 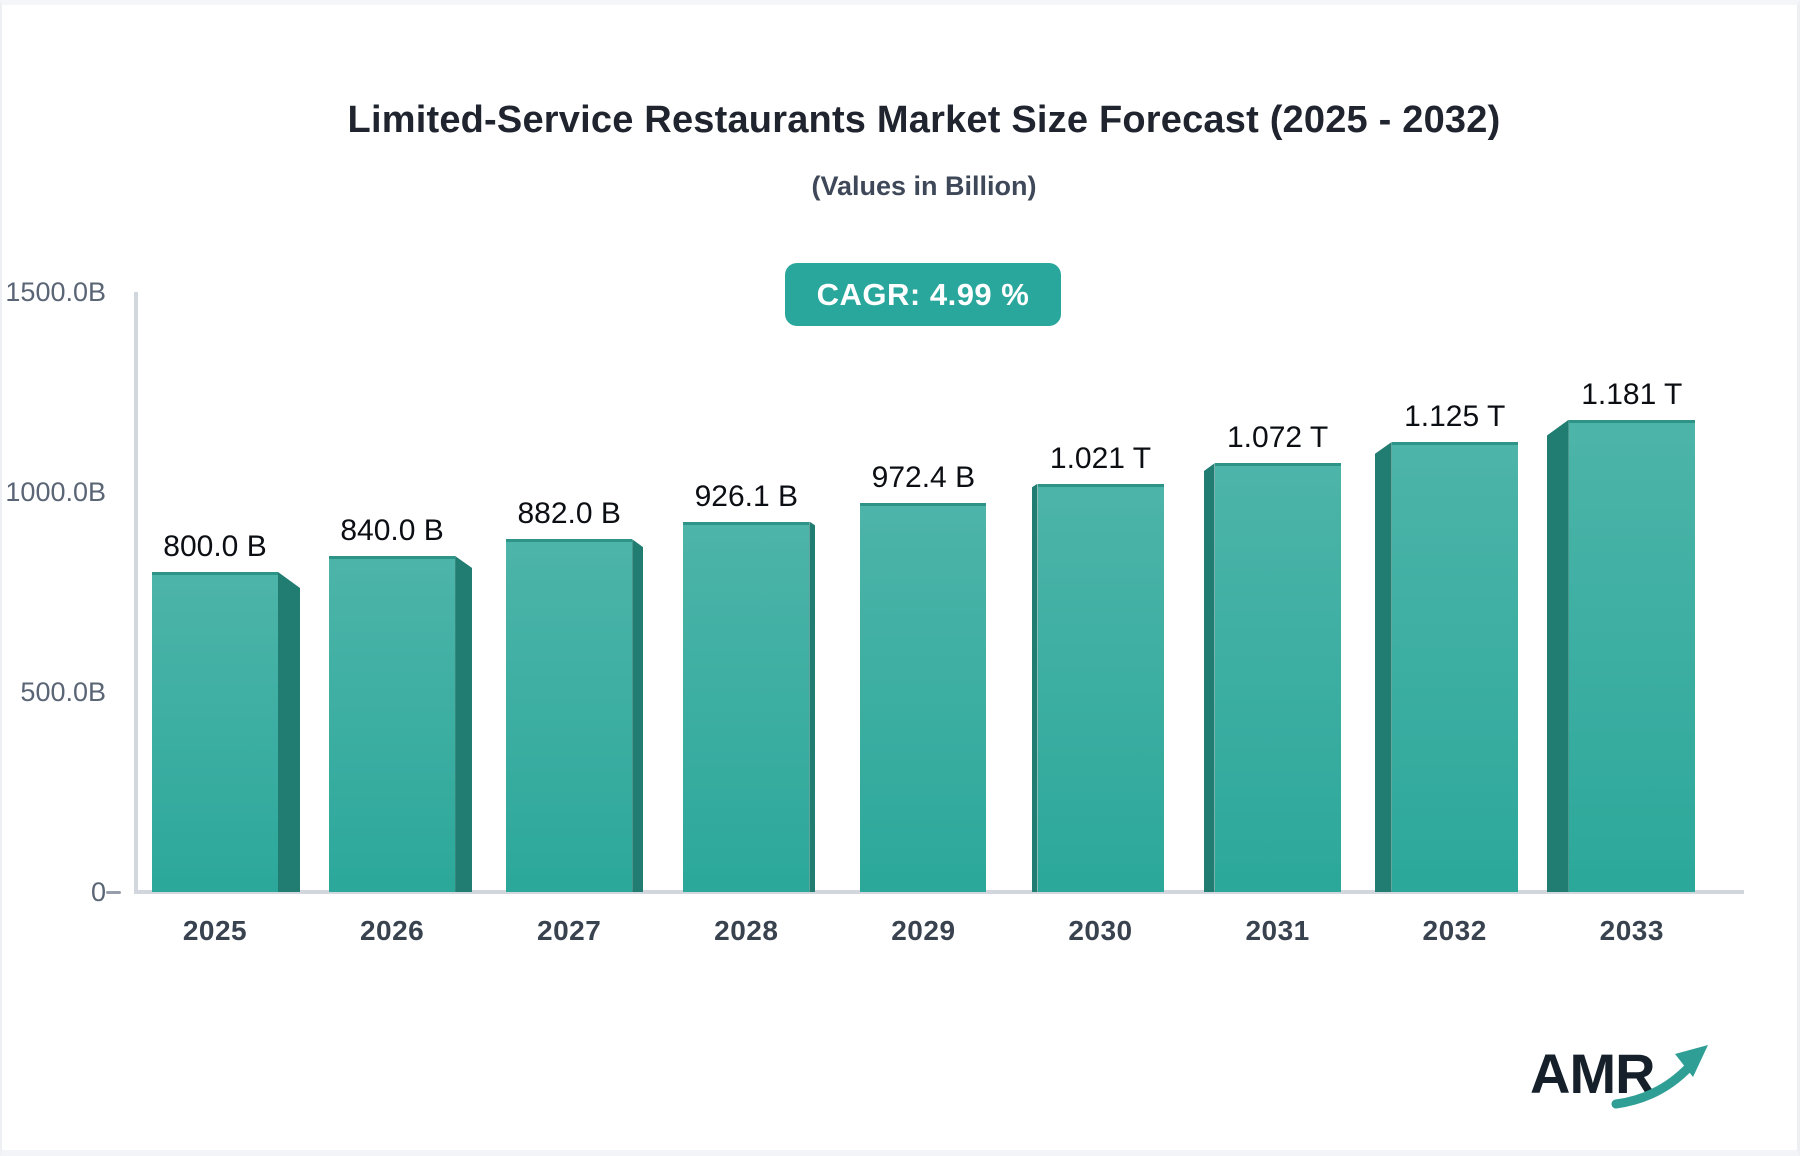 What do you see at coordinates (1100, 458) in the screenshot?
I see `bar-value-label: 1.021 T` at bounding box center [1100, 458].